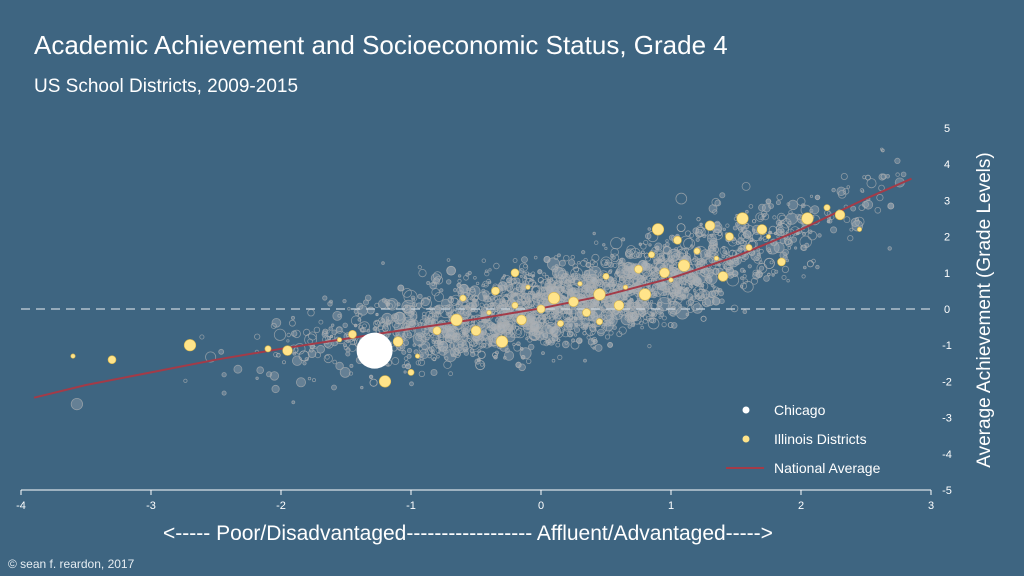 Image resolution: width=1024 pixels, height=576 pixels. Describe the element at coordinates (931, 506) in the screenshot. I see `x-tick-label: 3` at that location.